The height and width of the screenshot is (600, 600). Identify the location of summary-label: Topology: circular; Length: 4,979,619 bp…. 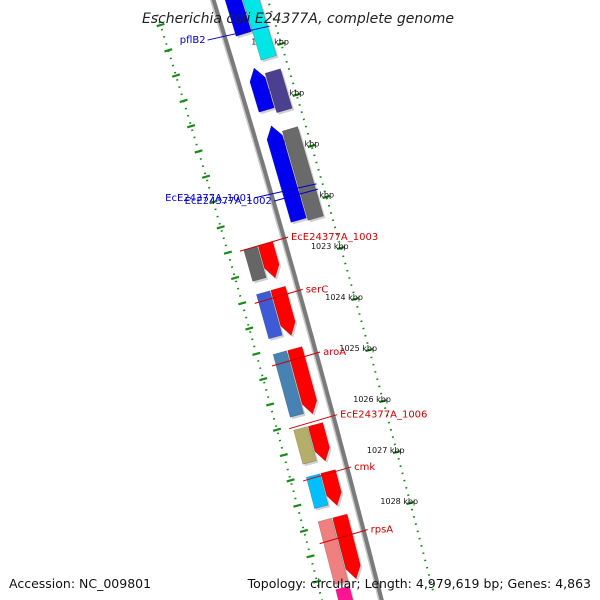
(419, 583).